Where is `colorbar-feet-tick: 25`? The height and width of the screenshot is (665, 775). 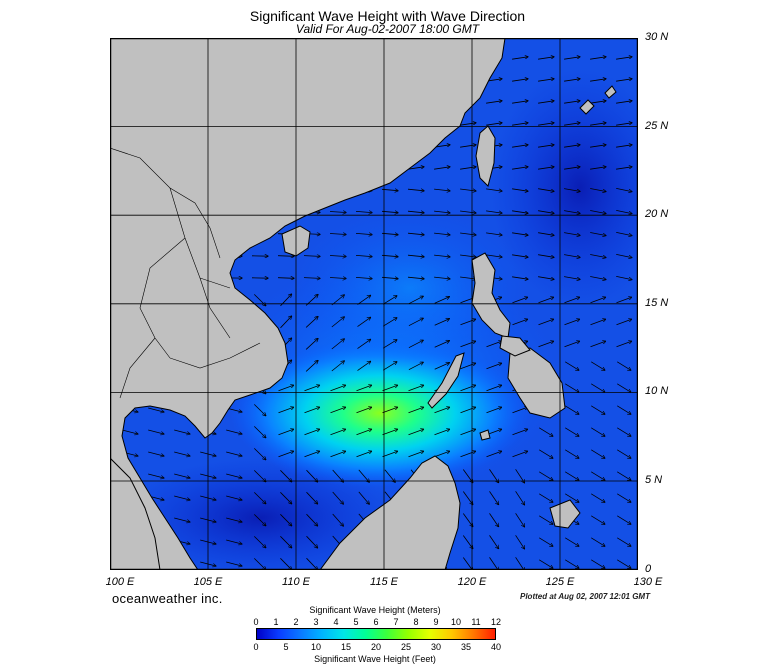 colorbar-feet-tick: 25 is located at coordinates (406, 647).